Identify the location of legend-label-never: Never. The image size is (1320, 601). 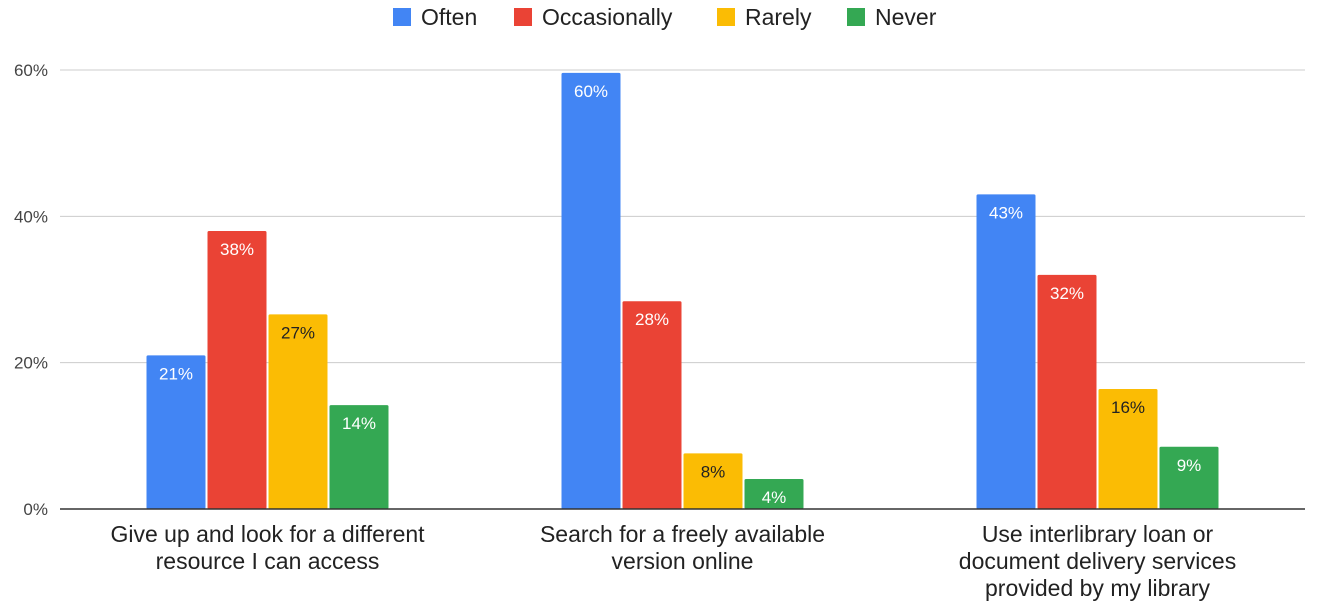
(906, 17).